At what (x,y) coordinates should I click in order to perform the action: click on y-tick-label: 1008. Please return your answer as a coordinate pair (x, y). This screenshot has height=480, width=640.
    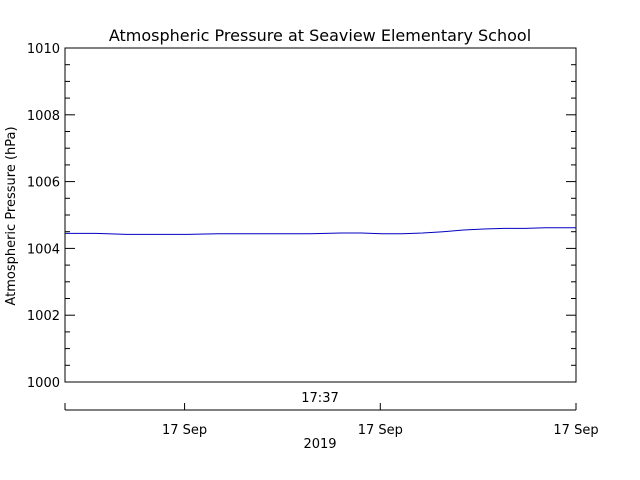
    Looking at the image, I should click on (43, 116).